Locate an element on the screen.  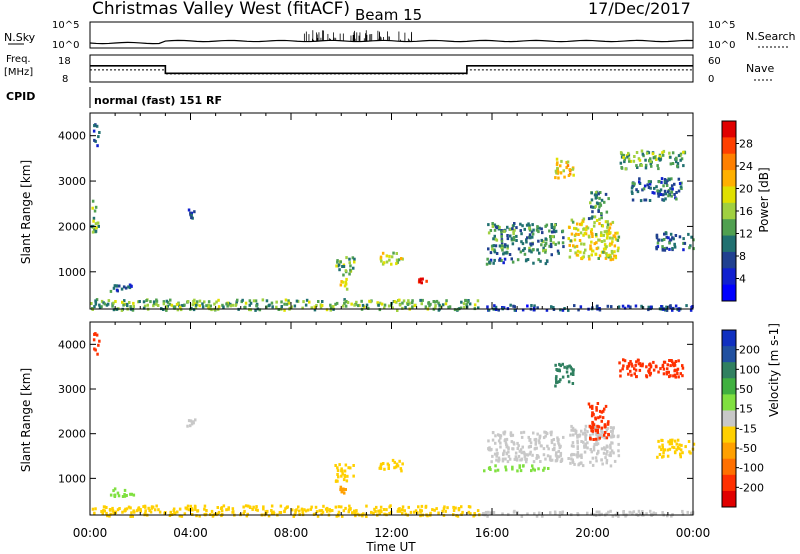
noise-right-tick-top: 10^5 is located at coordinates (721, 25).